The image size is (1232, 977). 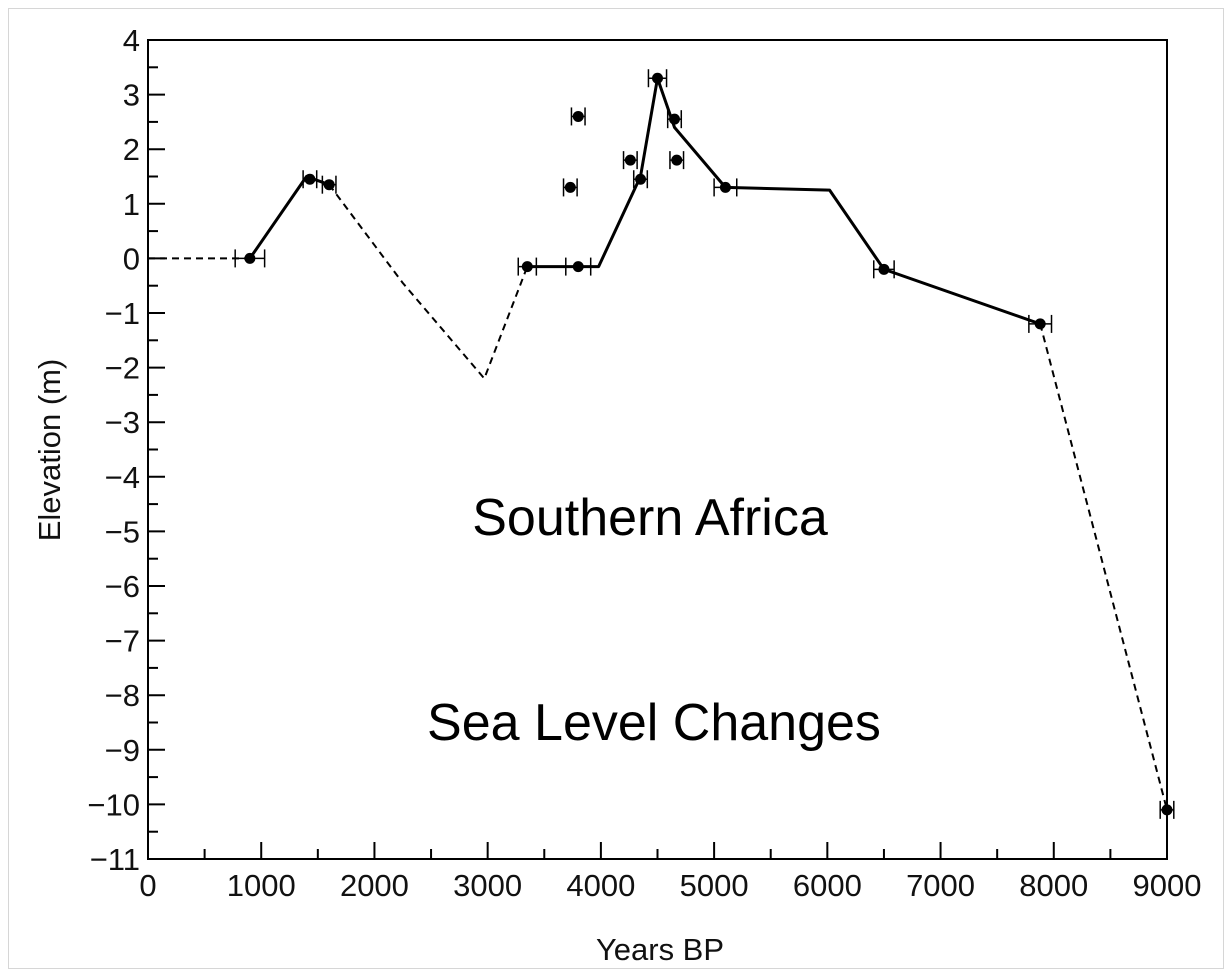 What do you see at coordinates (131, 95) in the screenshot?
I see `y-tick-label: 3` at bounding box center [131, 95].